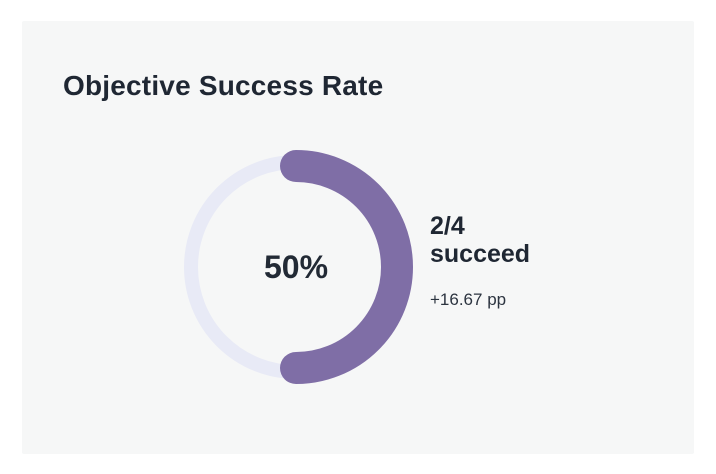  What do you see at coordinates (346, 267) in the screenshot?
I see `gauge-fill-arc` at bounding box center [346, 267].